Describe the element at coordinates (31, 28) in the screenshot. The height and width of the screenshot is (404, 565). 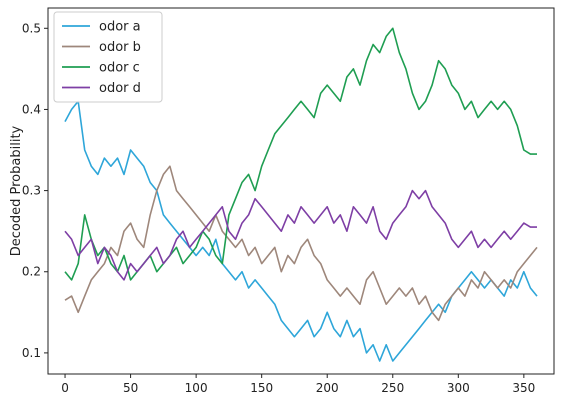
I see `y-tick-label: 0.5` at that location.